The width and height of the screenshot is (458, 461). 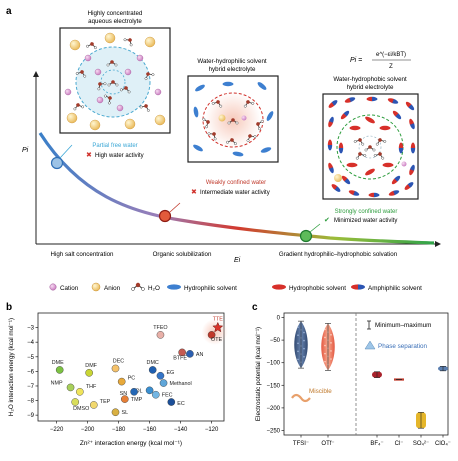 I want to click on box1-title-2: aqueous electrolyte, so click(x=115, y=21).